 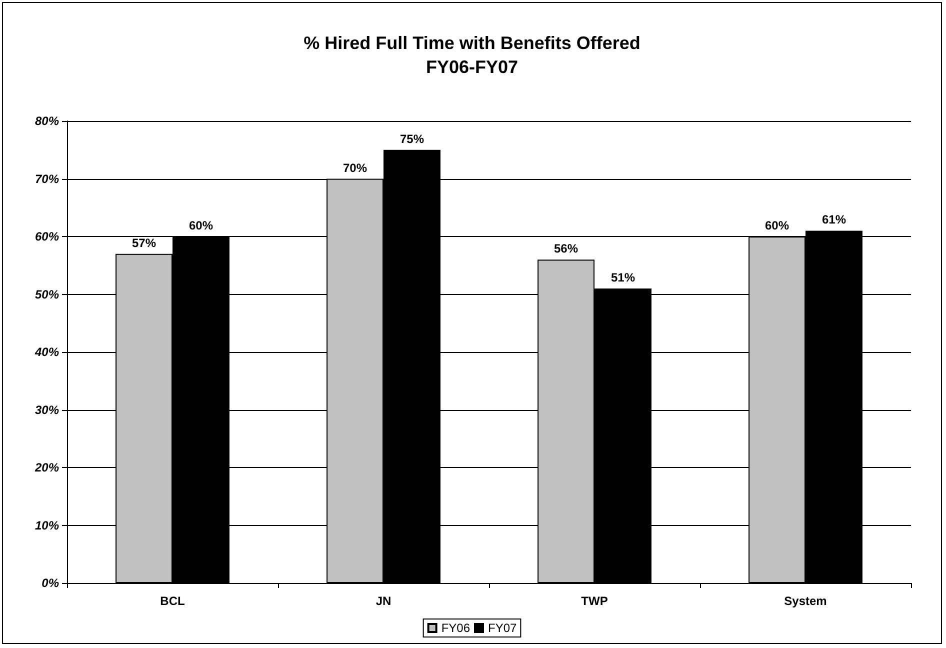 I want to click on x-tick-label: System, so click(x=805, y=601).